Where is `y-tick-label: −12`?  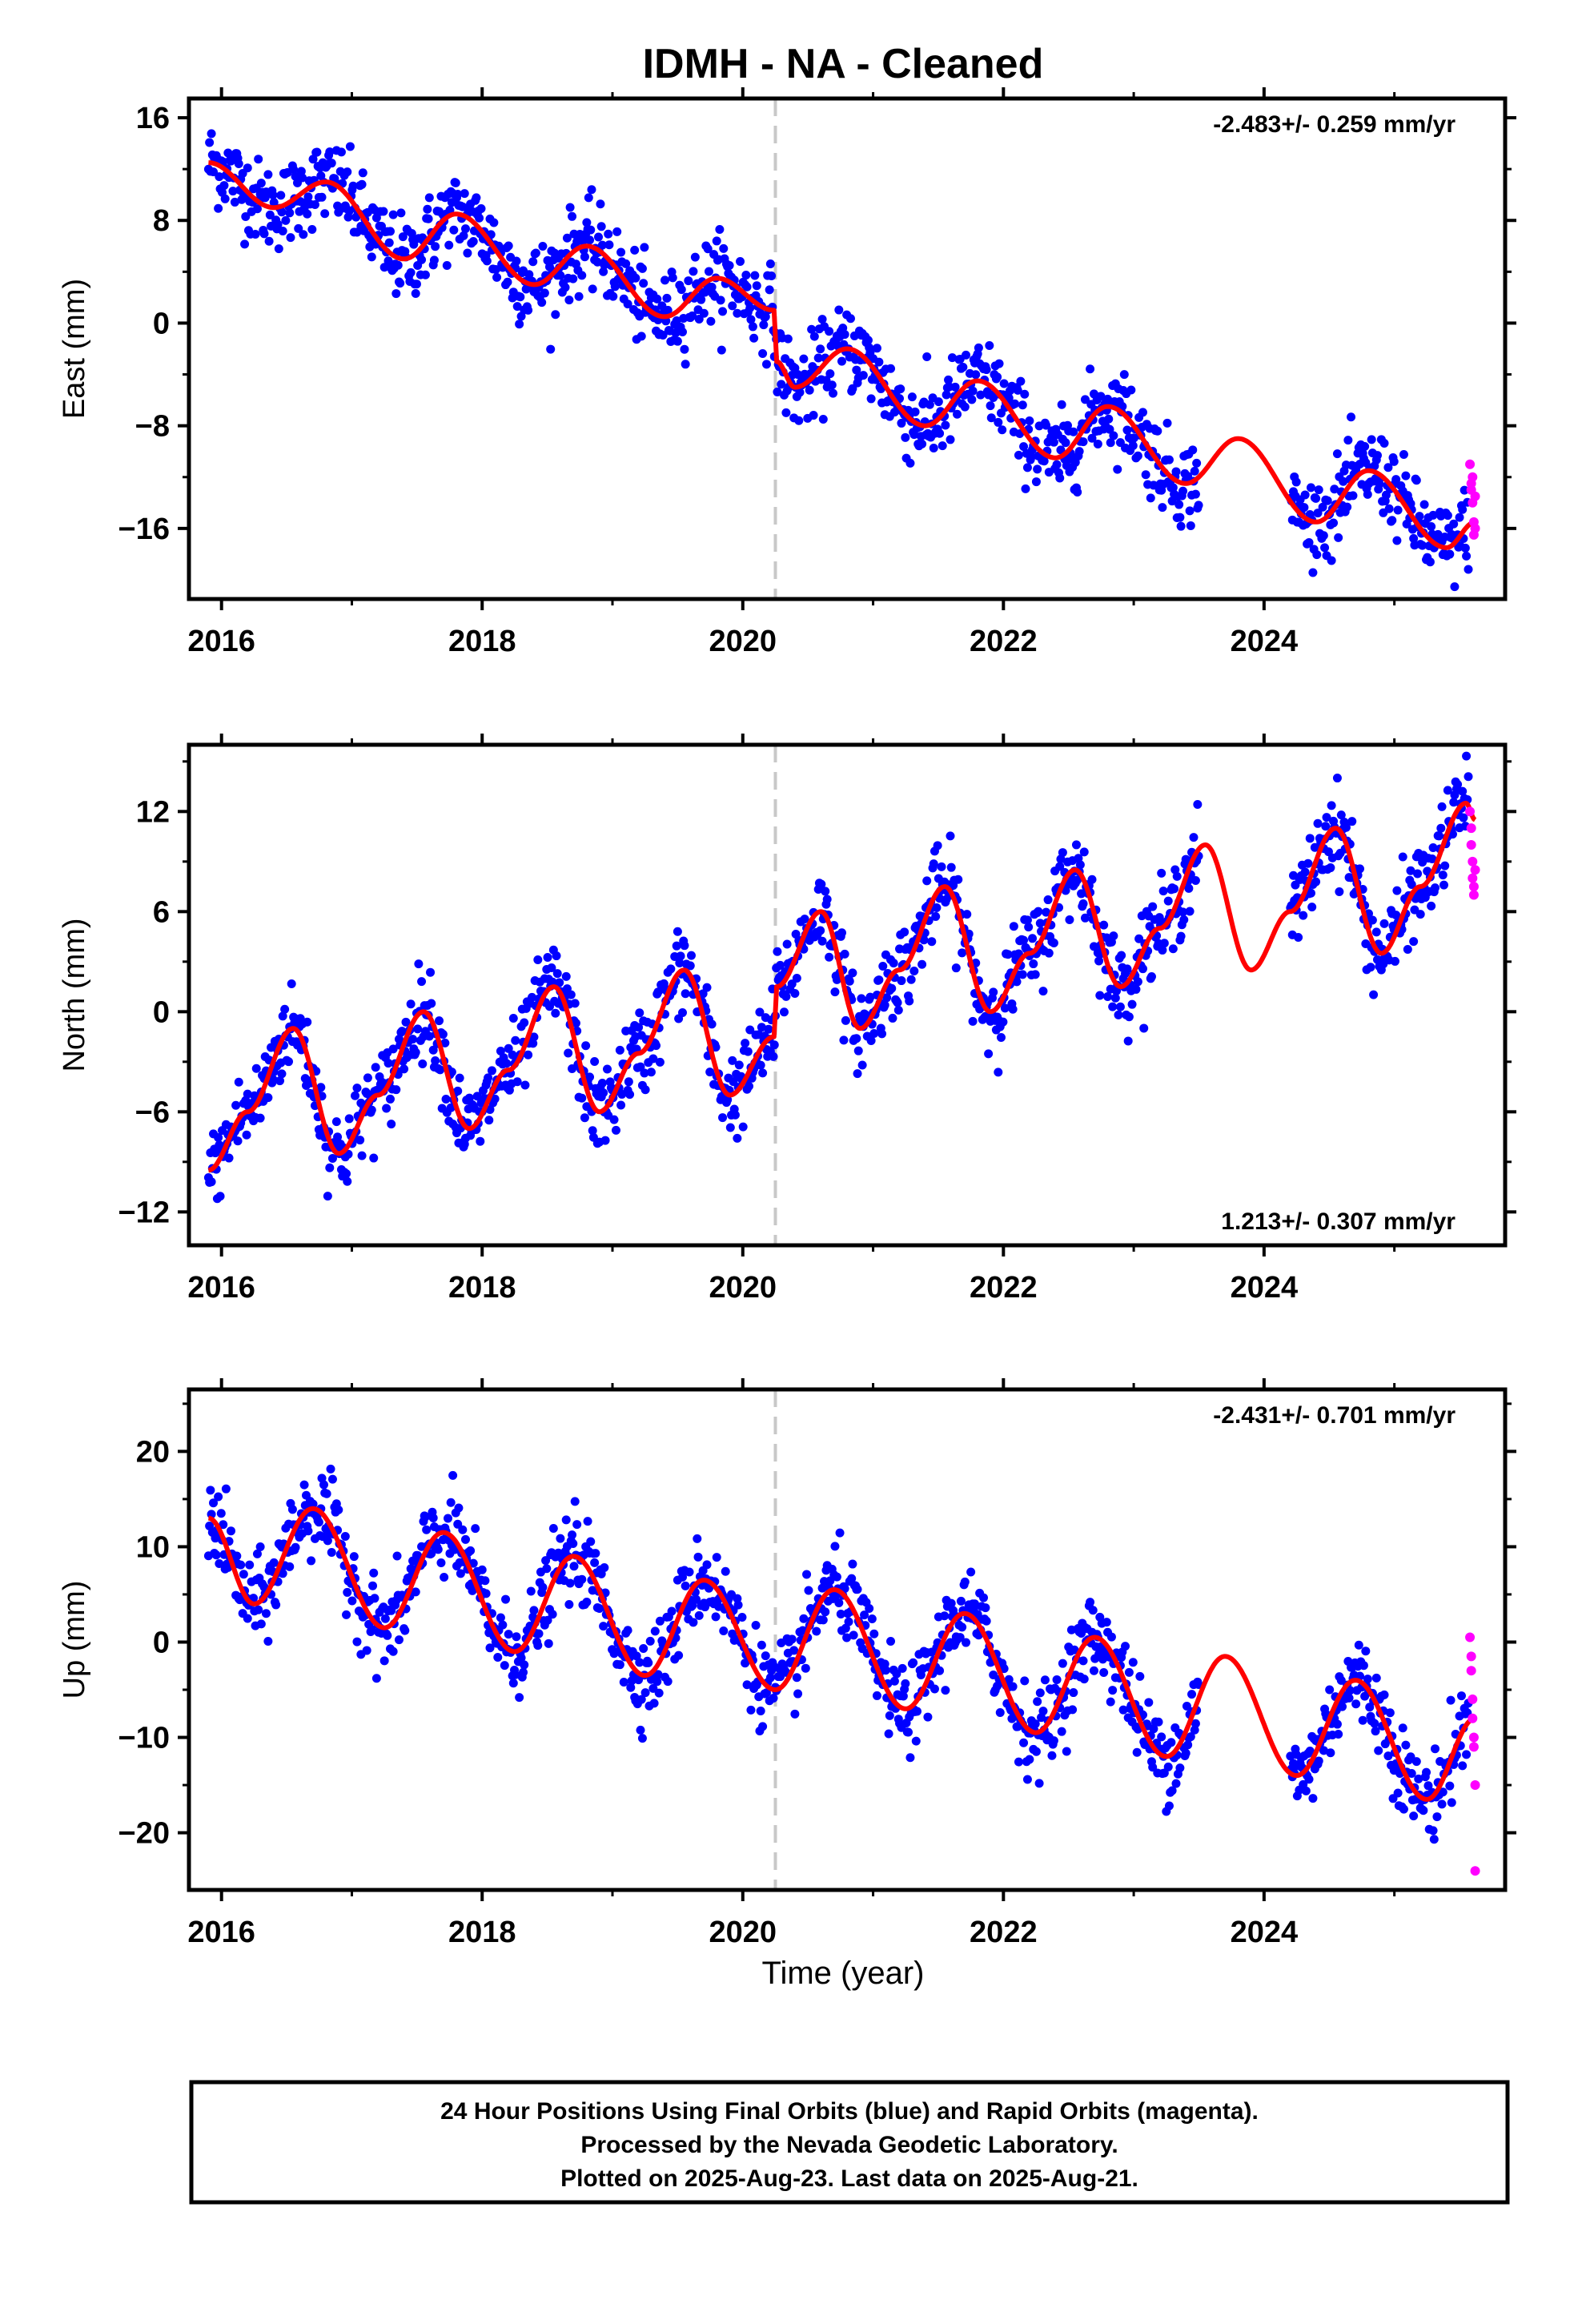
y-tick-label: −12 is located at coordinates (144, 1212).